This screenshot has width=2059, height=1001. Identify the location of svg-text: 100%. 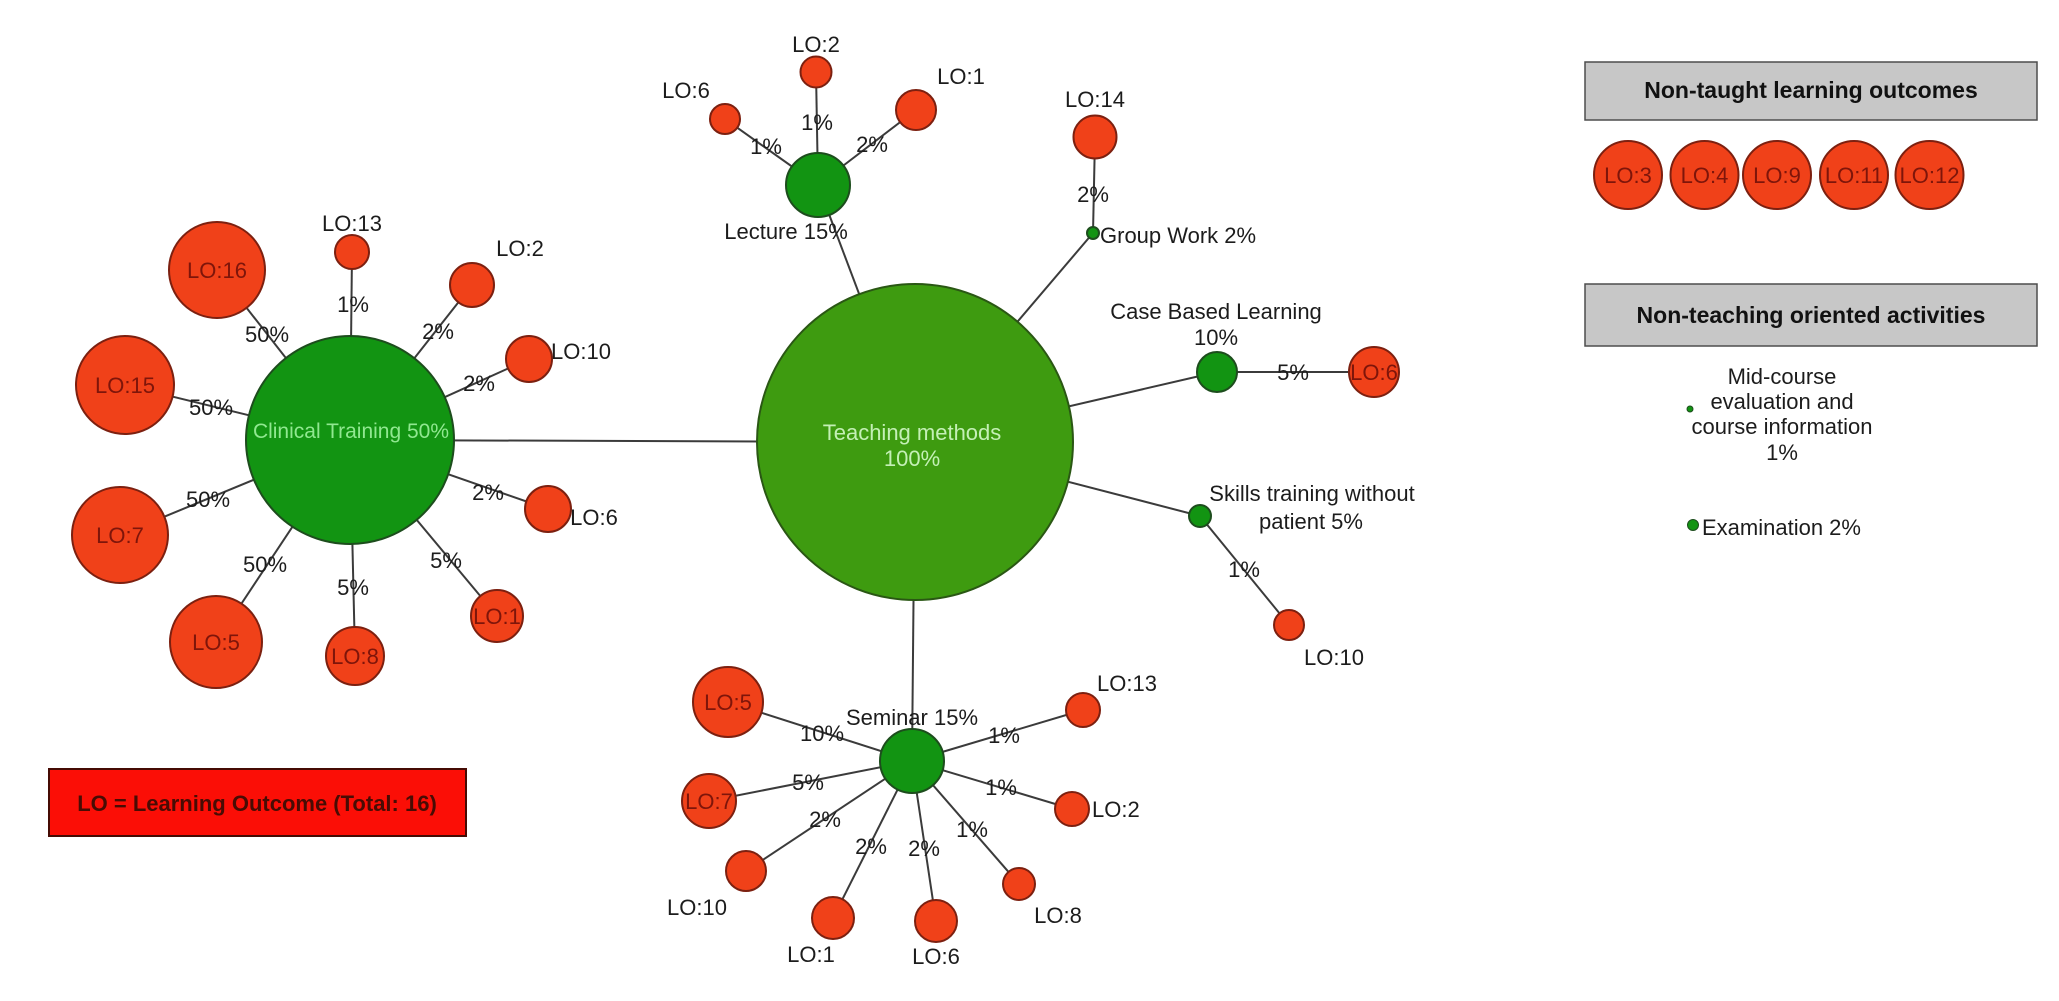
(912, 458).